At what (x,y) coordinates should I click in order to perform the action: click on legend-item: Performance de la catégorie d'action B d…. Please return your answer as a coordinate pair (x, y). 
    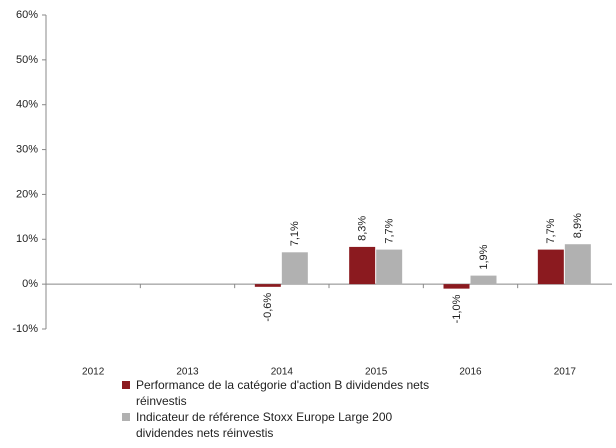
    Looking at the image, I should click on (287, 393).